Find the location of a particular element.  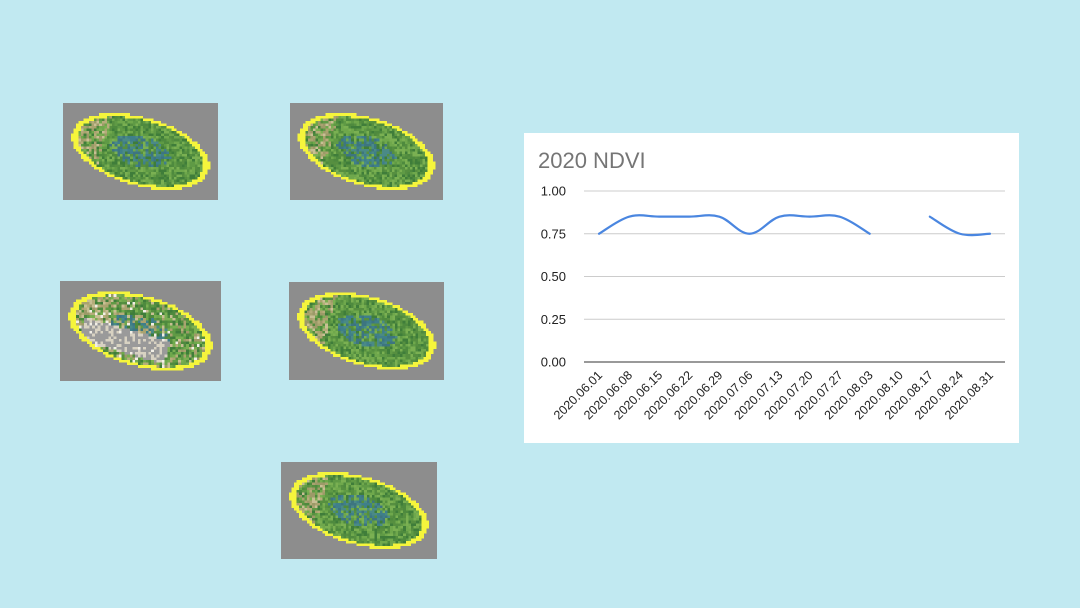

y-tick-label: 1.00 is located at coordinates (553, 191).